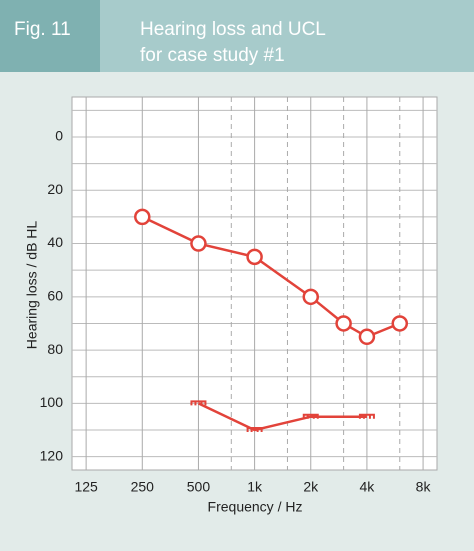  I want to click on y-tick-label: 0, so click(59, 136).